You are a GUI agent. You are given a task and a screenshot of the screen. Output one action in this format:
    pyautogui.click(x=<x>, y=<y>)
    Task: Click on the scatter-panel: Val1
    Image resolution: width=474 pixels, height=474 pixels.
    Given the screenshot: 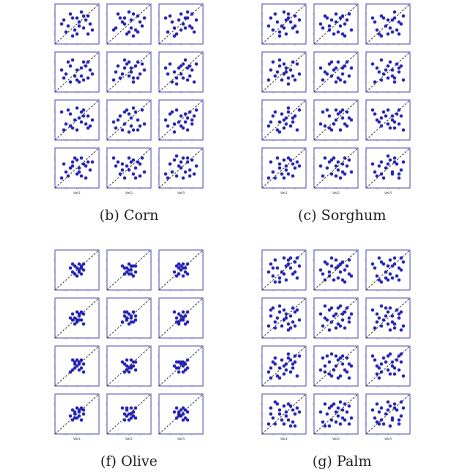 What is the action you would take?
    pyautogui.click(x=76, y=417)
    